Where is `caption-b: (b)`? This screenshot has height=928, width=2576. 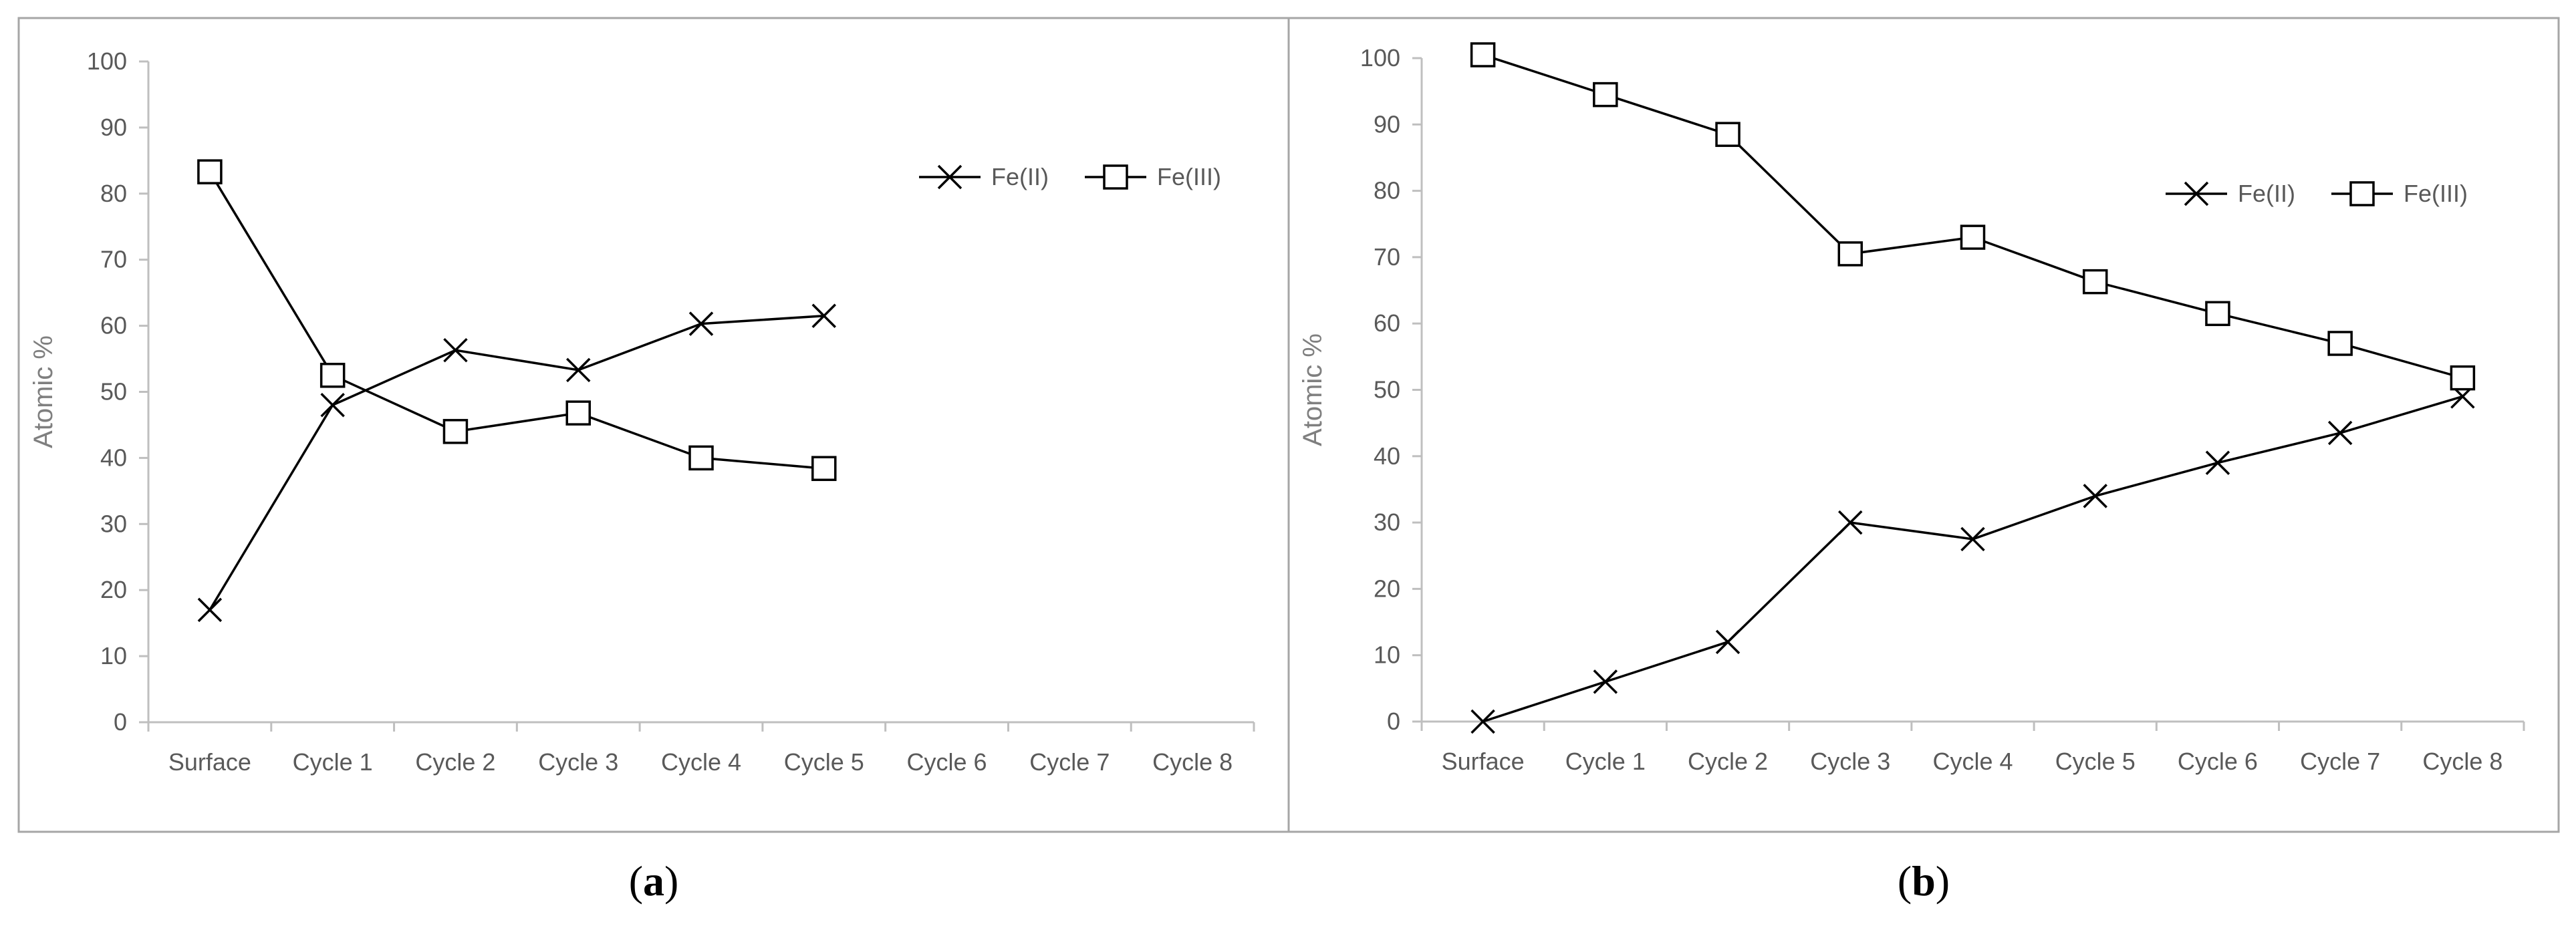 caption-b: (b) is located at coordinates (1924, 881).